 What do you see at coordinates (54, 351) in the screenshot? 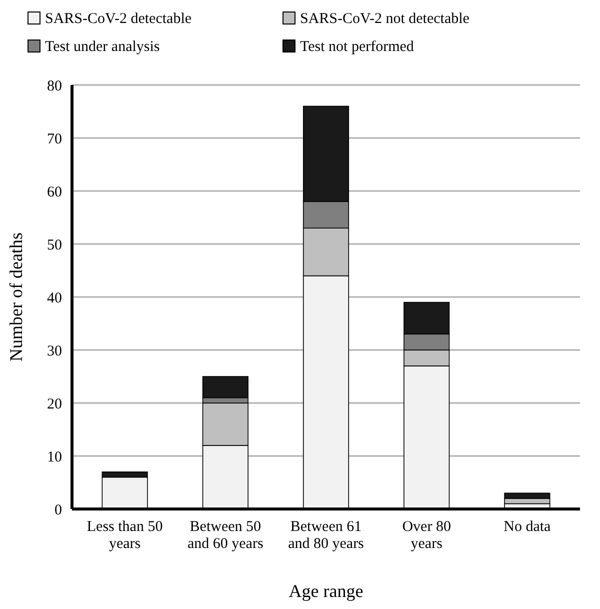
I see `y-tick-label: 30` at bounding box center [54, 351].